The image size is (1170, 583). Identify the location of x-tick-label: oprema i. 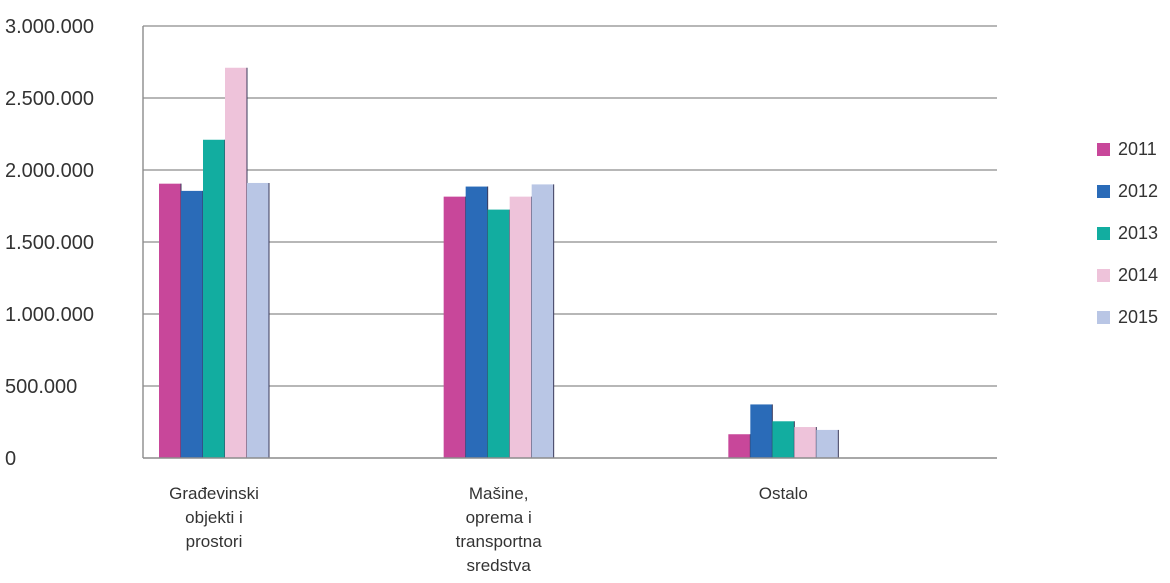
(499, 517).